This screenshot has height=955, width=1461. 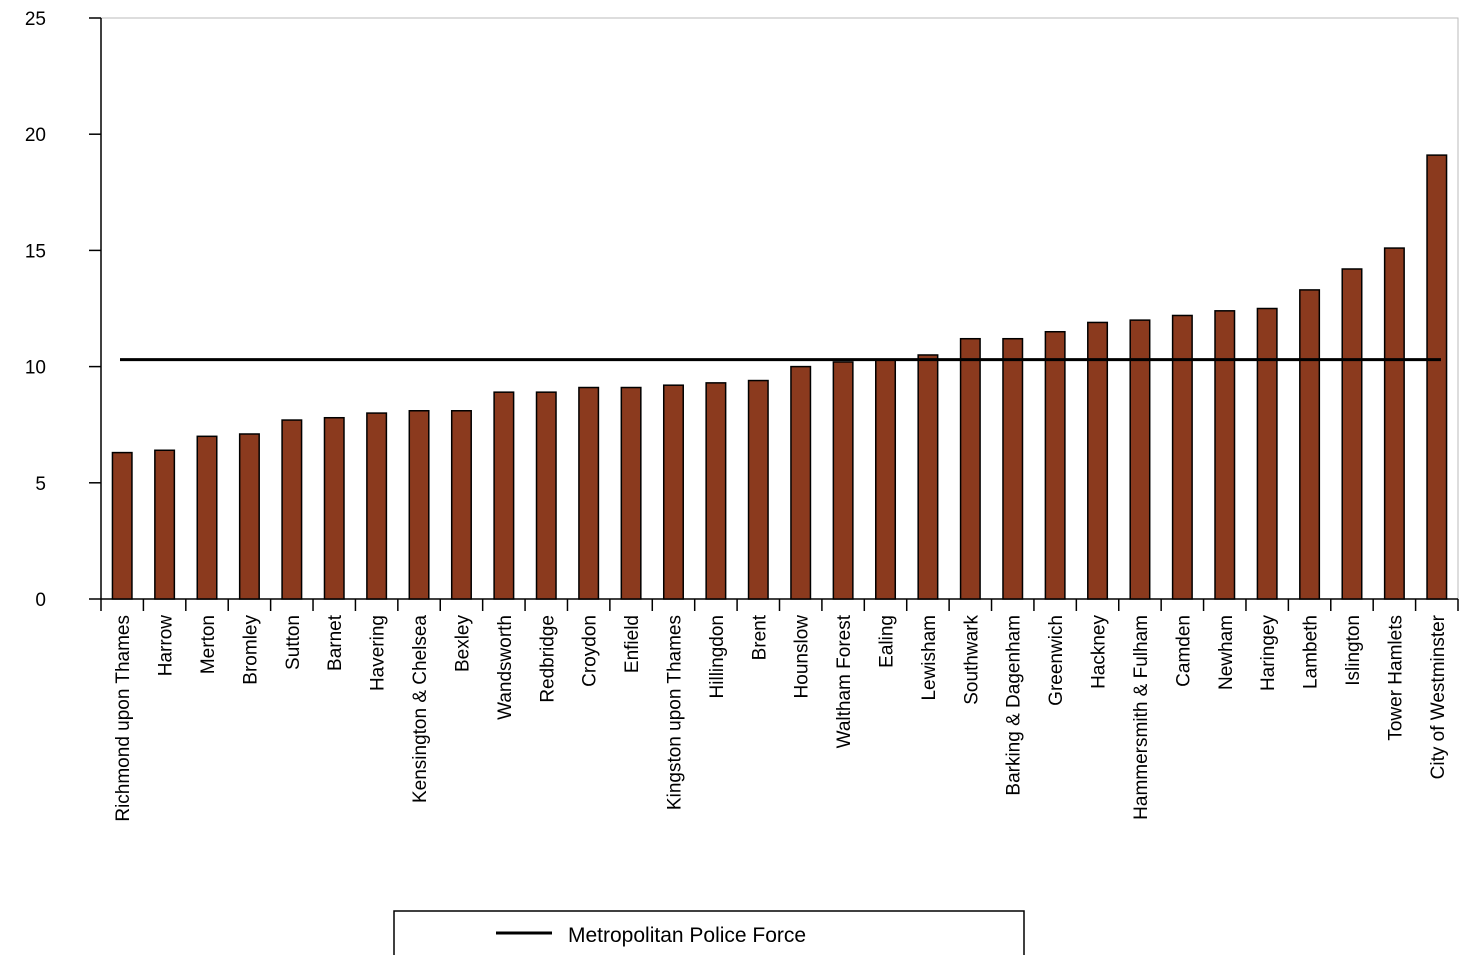 I want to click on y-tick-label: 0, so click(x=40, y=600).